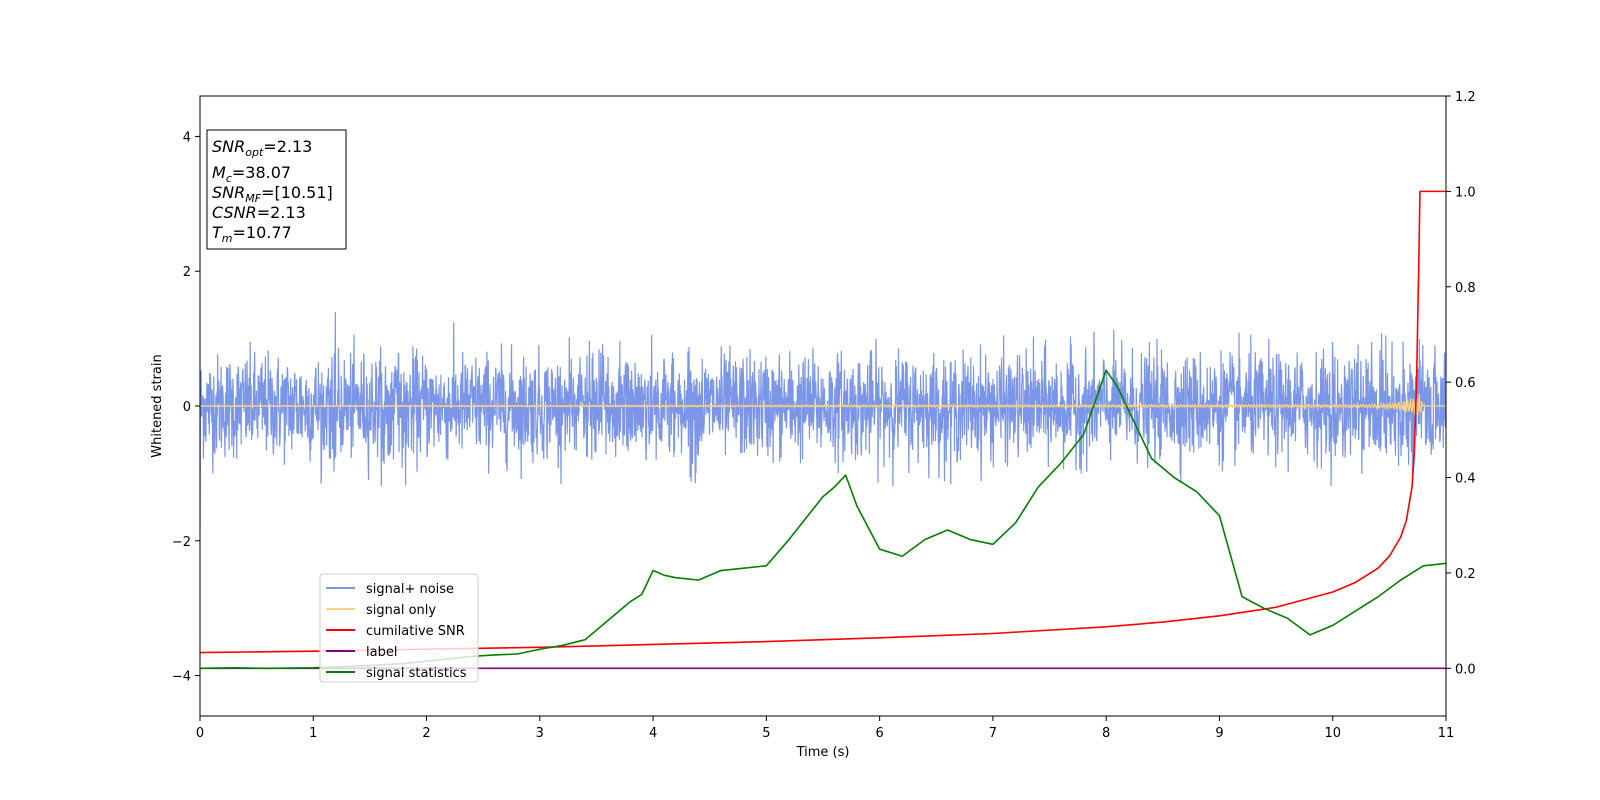  I want to click on legend-label: label, so click(381, 652).